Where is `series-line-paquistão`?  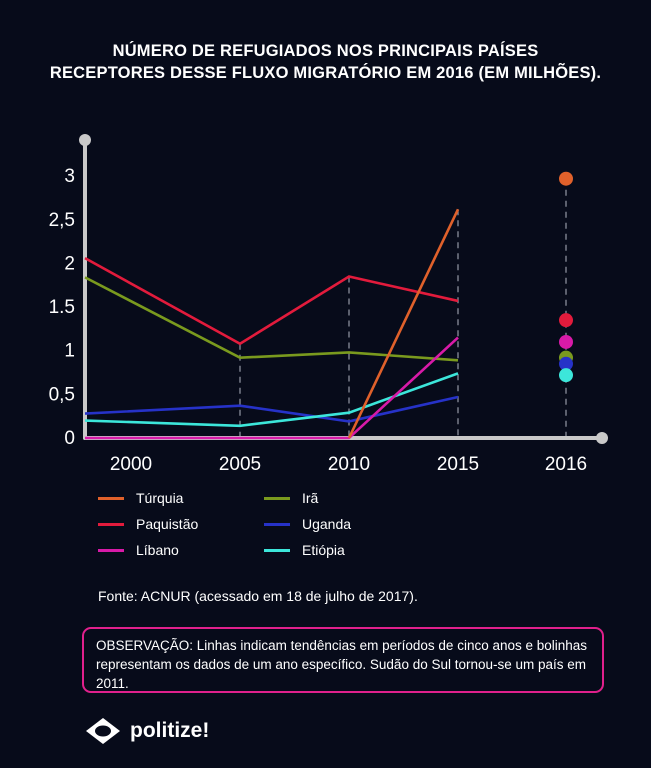 series-line-paquistão is located at coordinates (271, 301).